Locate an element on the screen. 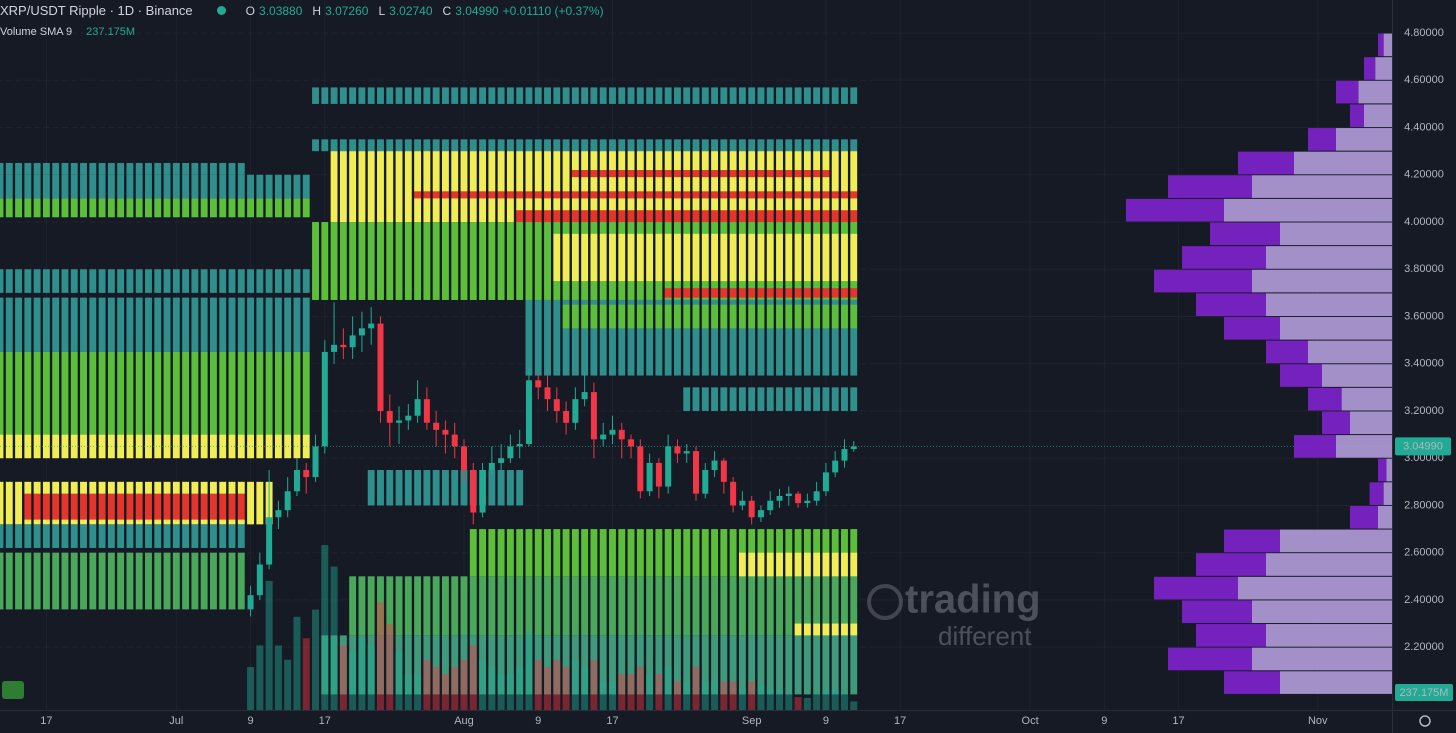  x-tick-label: 17 is located at coordinates (325, 721).